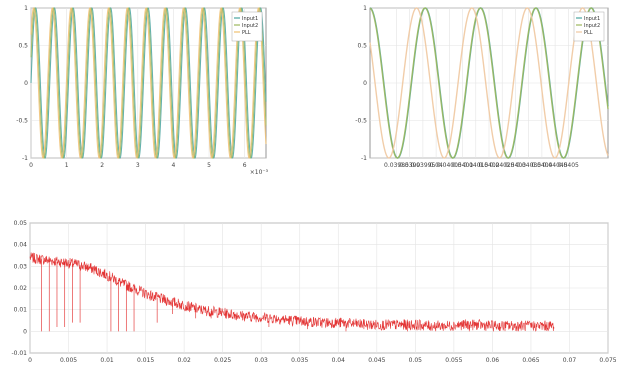 This screenshot has height=388, width=624. What do you see at coordinates (607, 360) in the screenshot?
I see `bottom-xtick-label: 0.075` at bounding box center [607, 360].